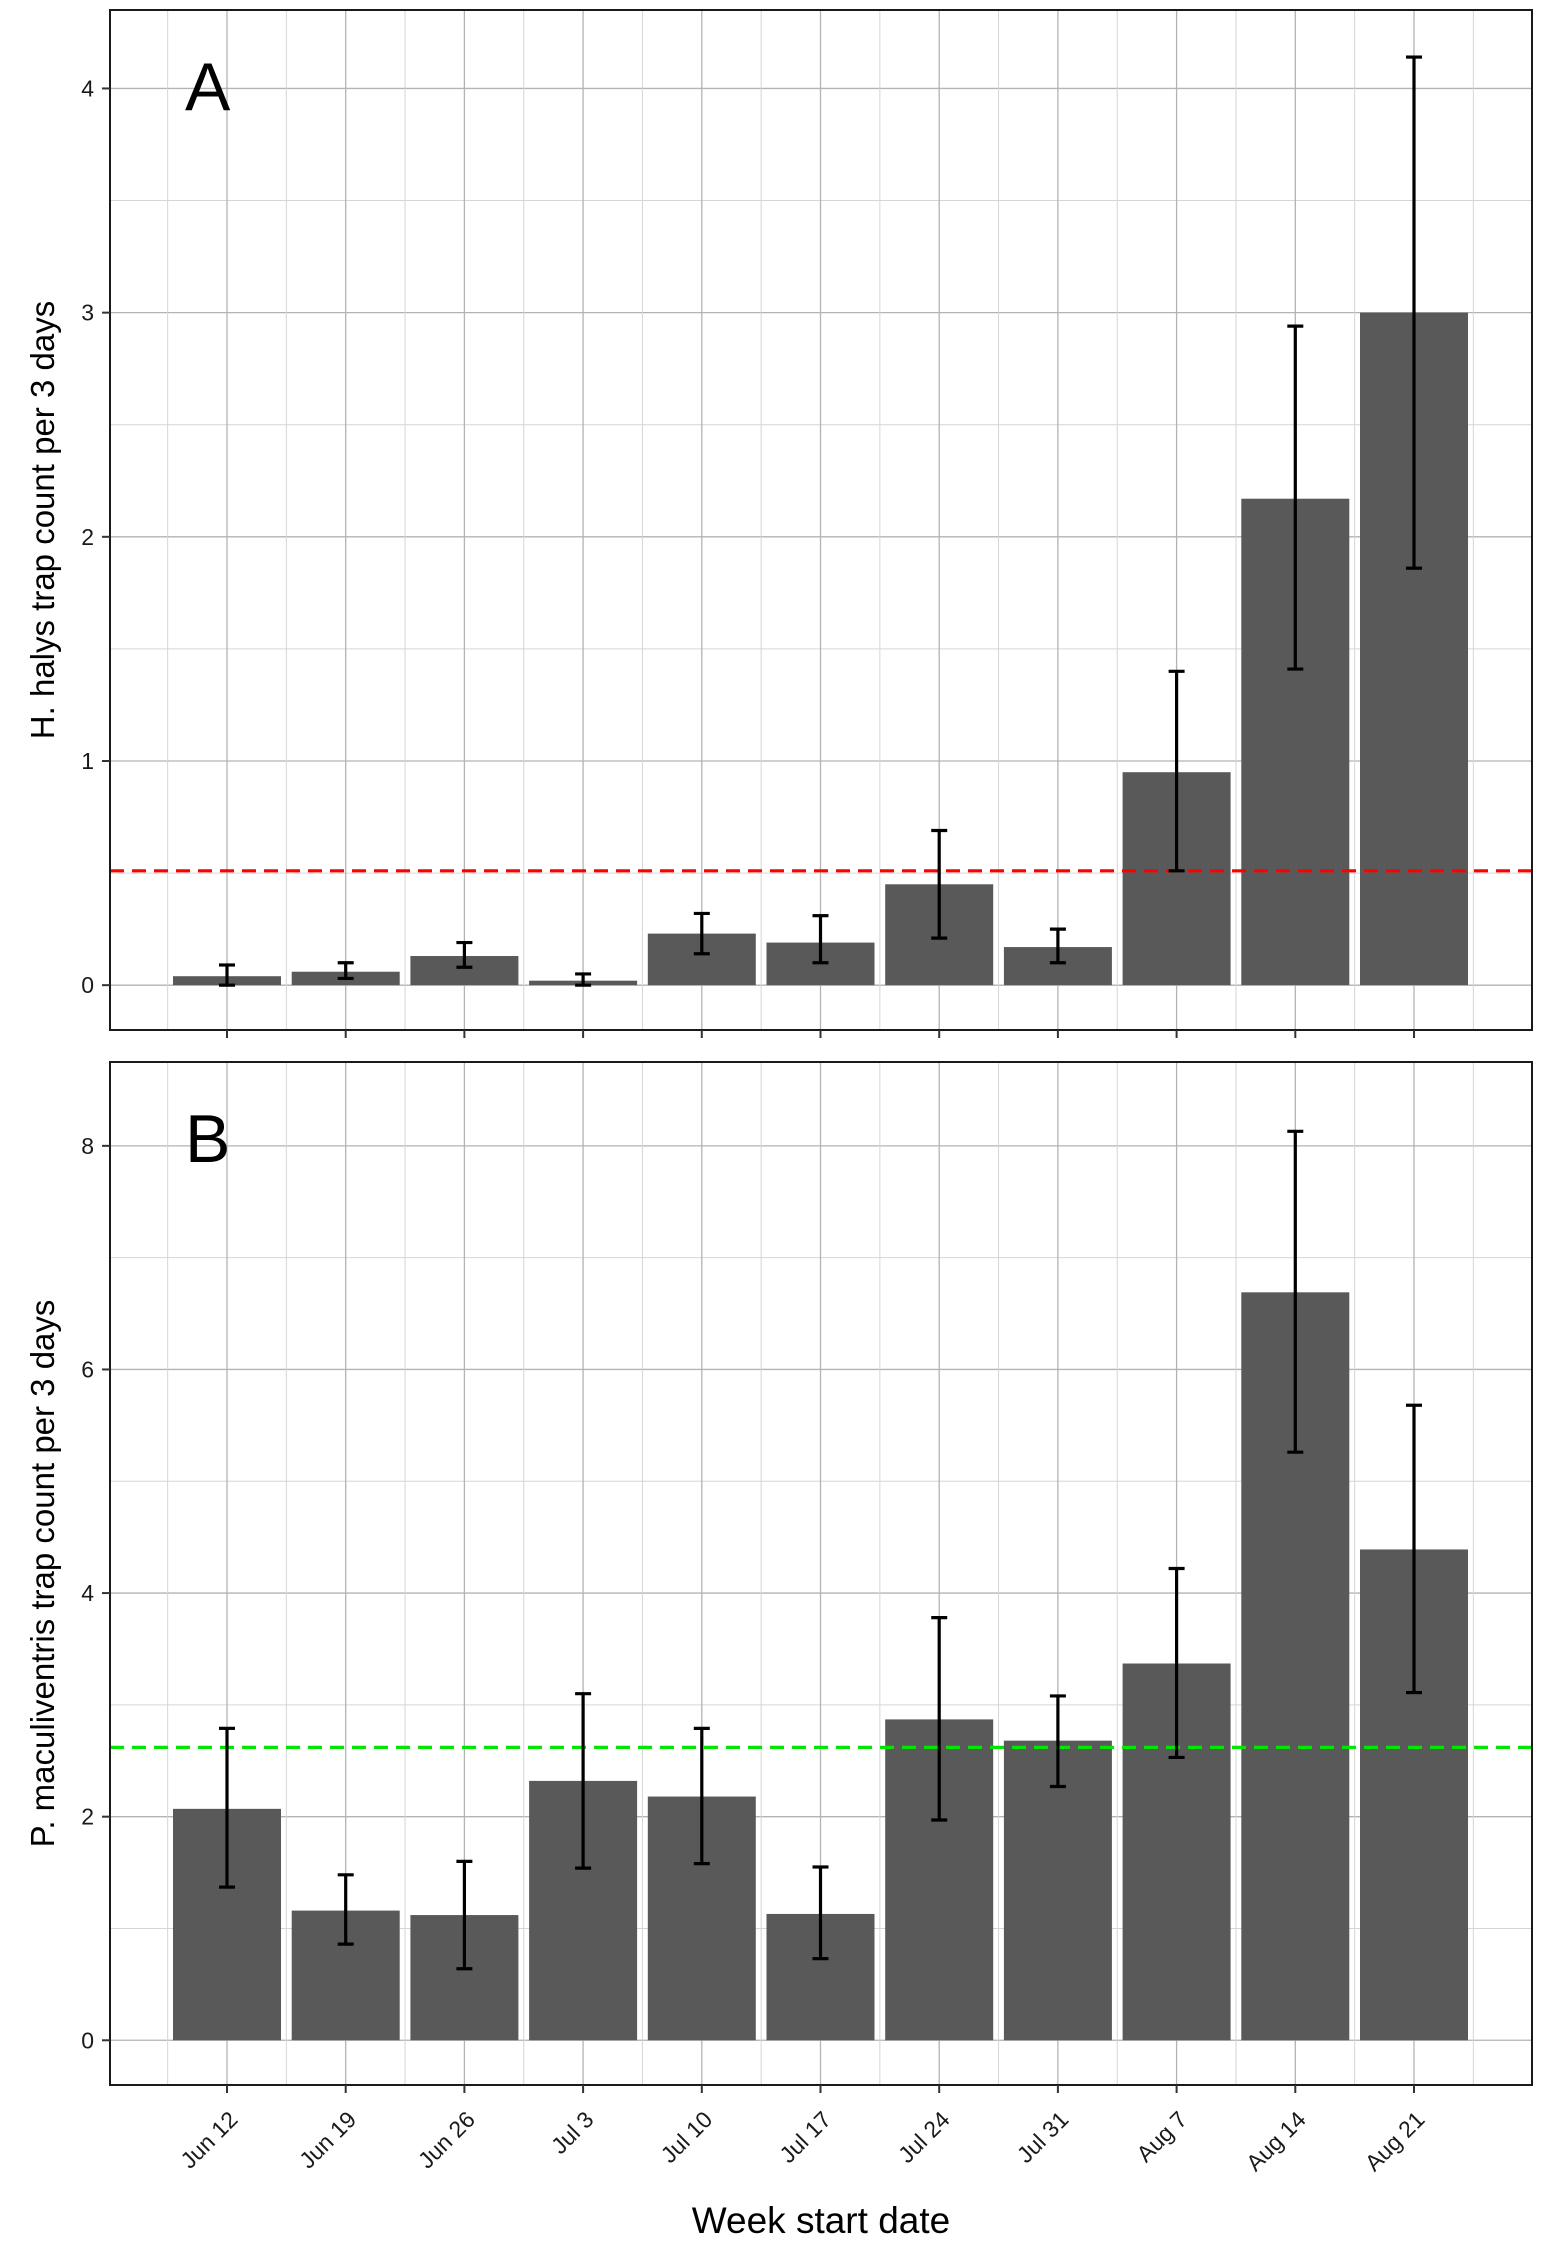  Describe the element at coordinates (1161, 2136) in the screenshot. I see `x-tick-label: Aug 7` at that location.